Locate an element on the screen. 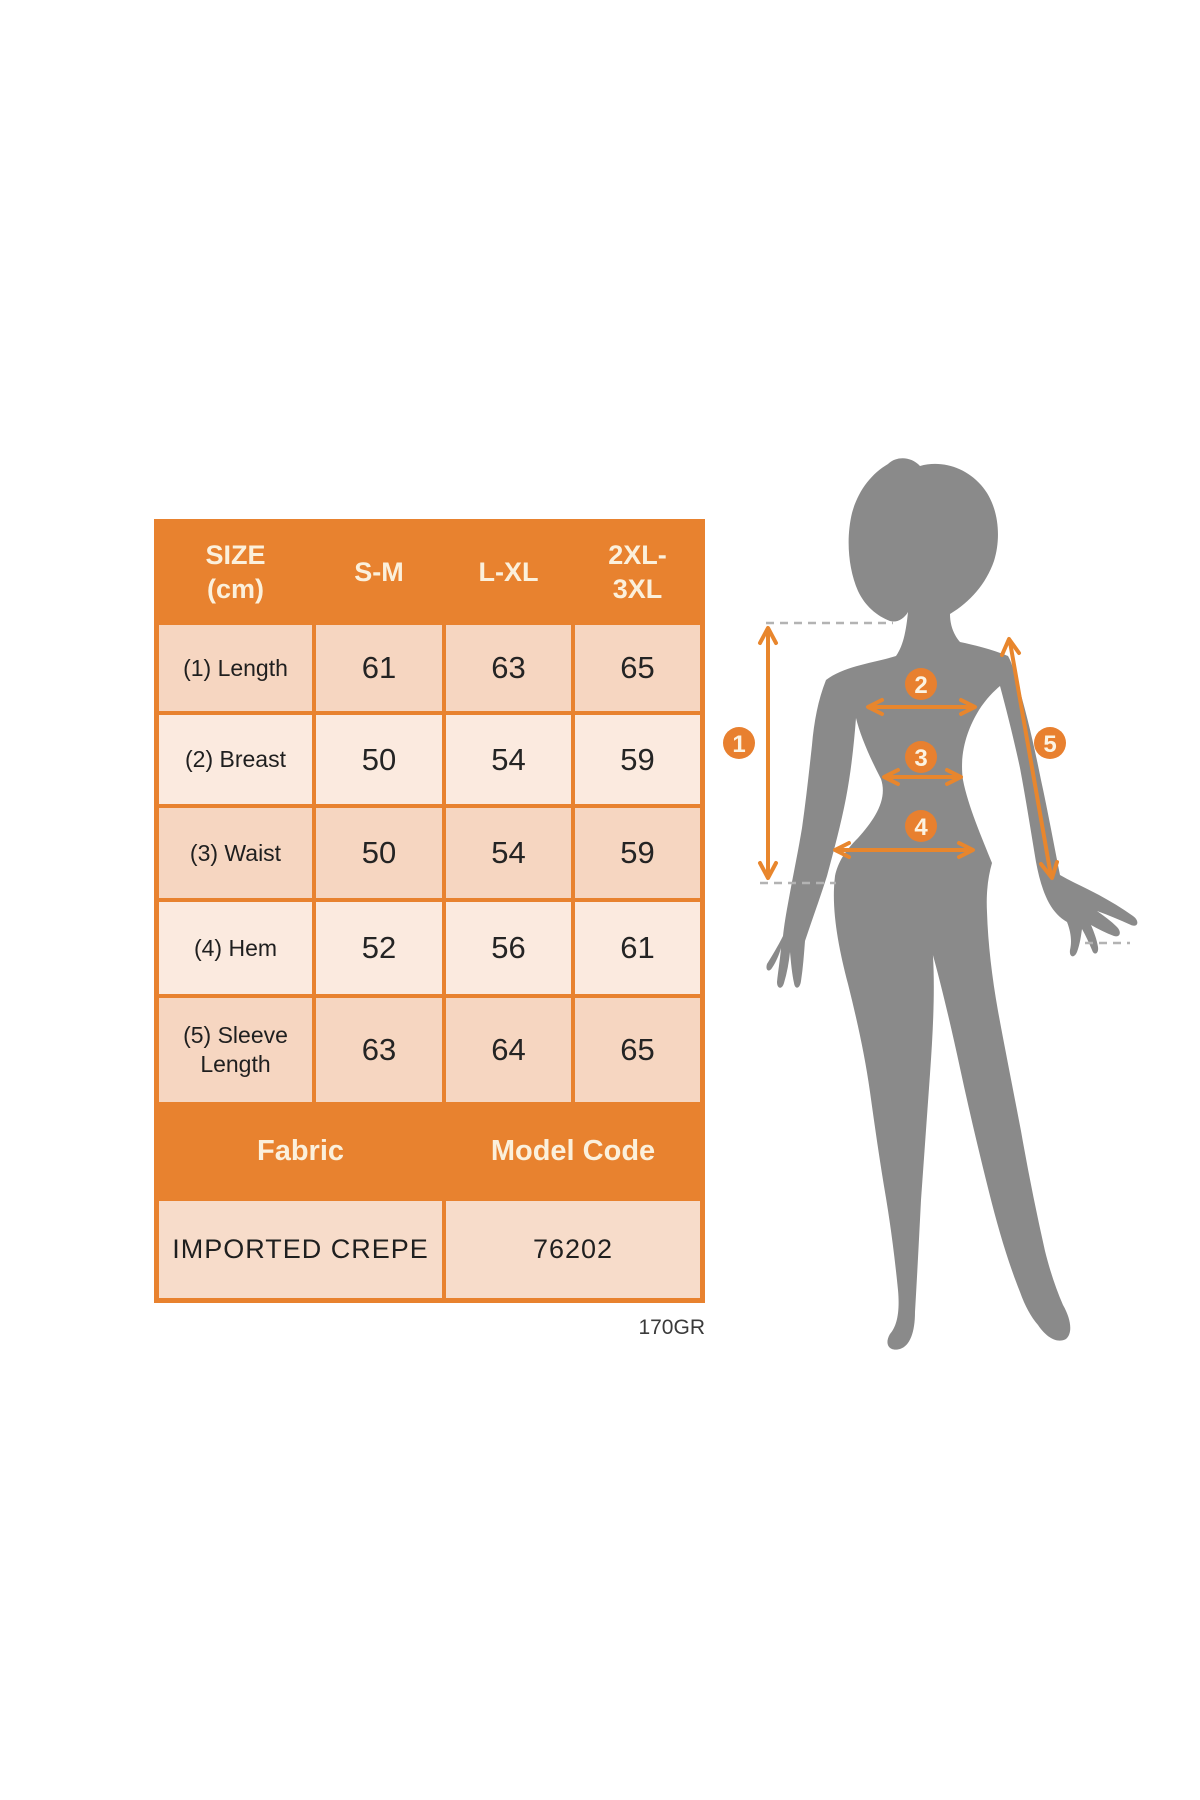 The image size is (1200, 1800). row-breast-2xl3xl: 59 is located at coordinates (637, 759).